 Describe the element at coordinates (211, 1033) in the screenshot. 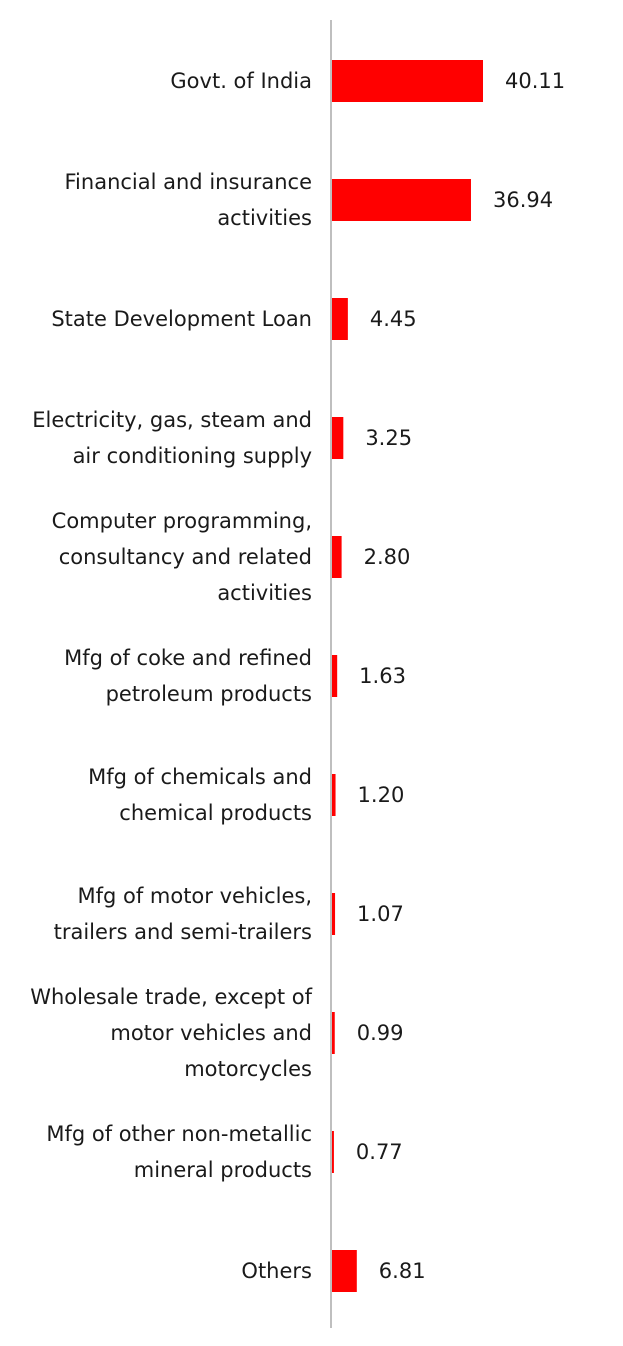

I see `category-label-line: motor vehicles and` at that location.